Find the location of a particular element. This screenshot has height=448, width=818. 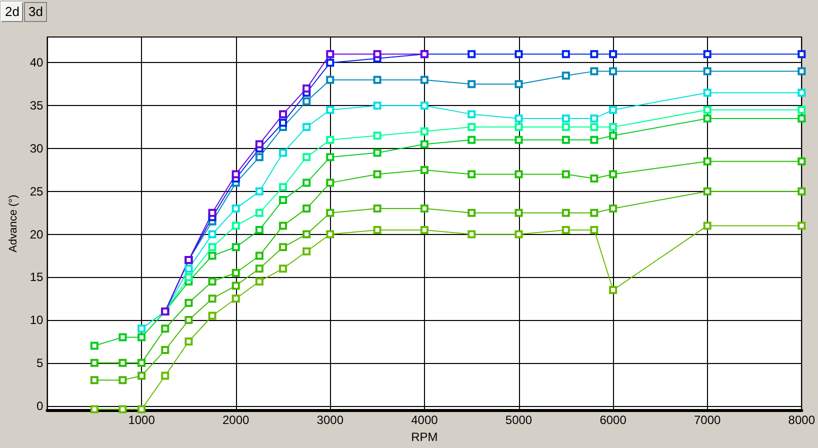

y-tick-label: 15 is located at coordinates (37, 277).